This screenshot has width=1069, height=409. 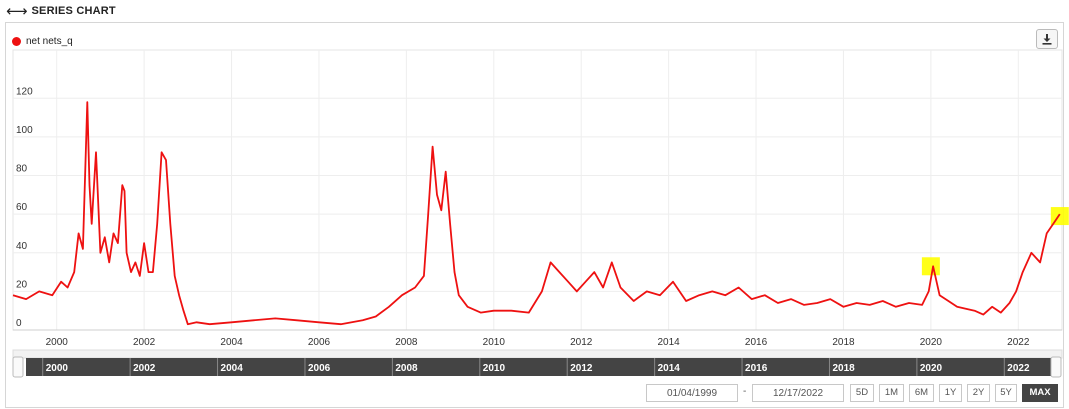 What do you see at coordinates (891, 393) in the screenshot?
I see `range-button-1m: 1M` at bounding box center [891, 393].